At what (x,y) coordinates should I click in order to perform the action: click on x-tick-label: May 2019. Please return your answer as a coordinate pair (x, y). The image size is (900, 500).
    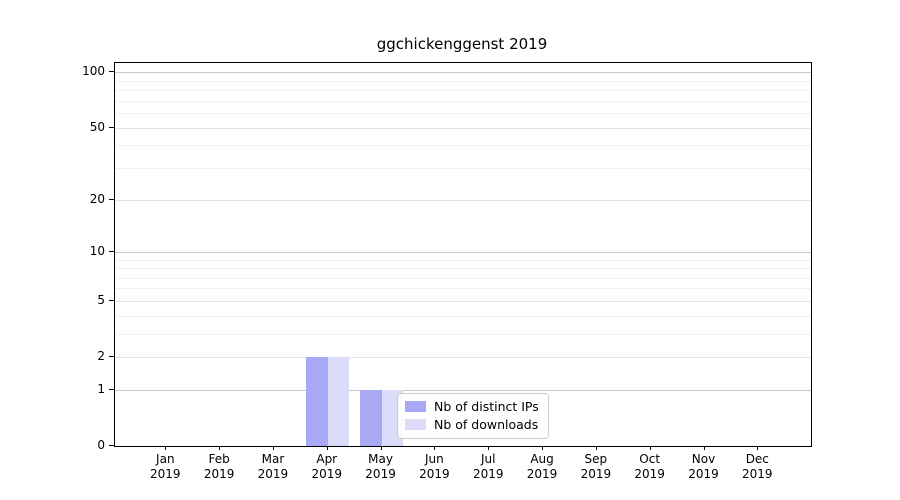
    Looking at the image, I should click on (381, 467).